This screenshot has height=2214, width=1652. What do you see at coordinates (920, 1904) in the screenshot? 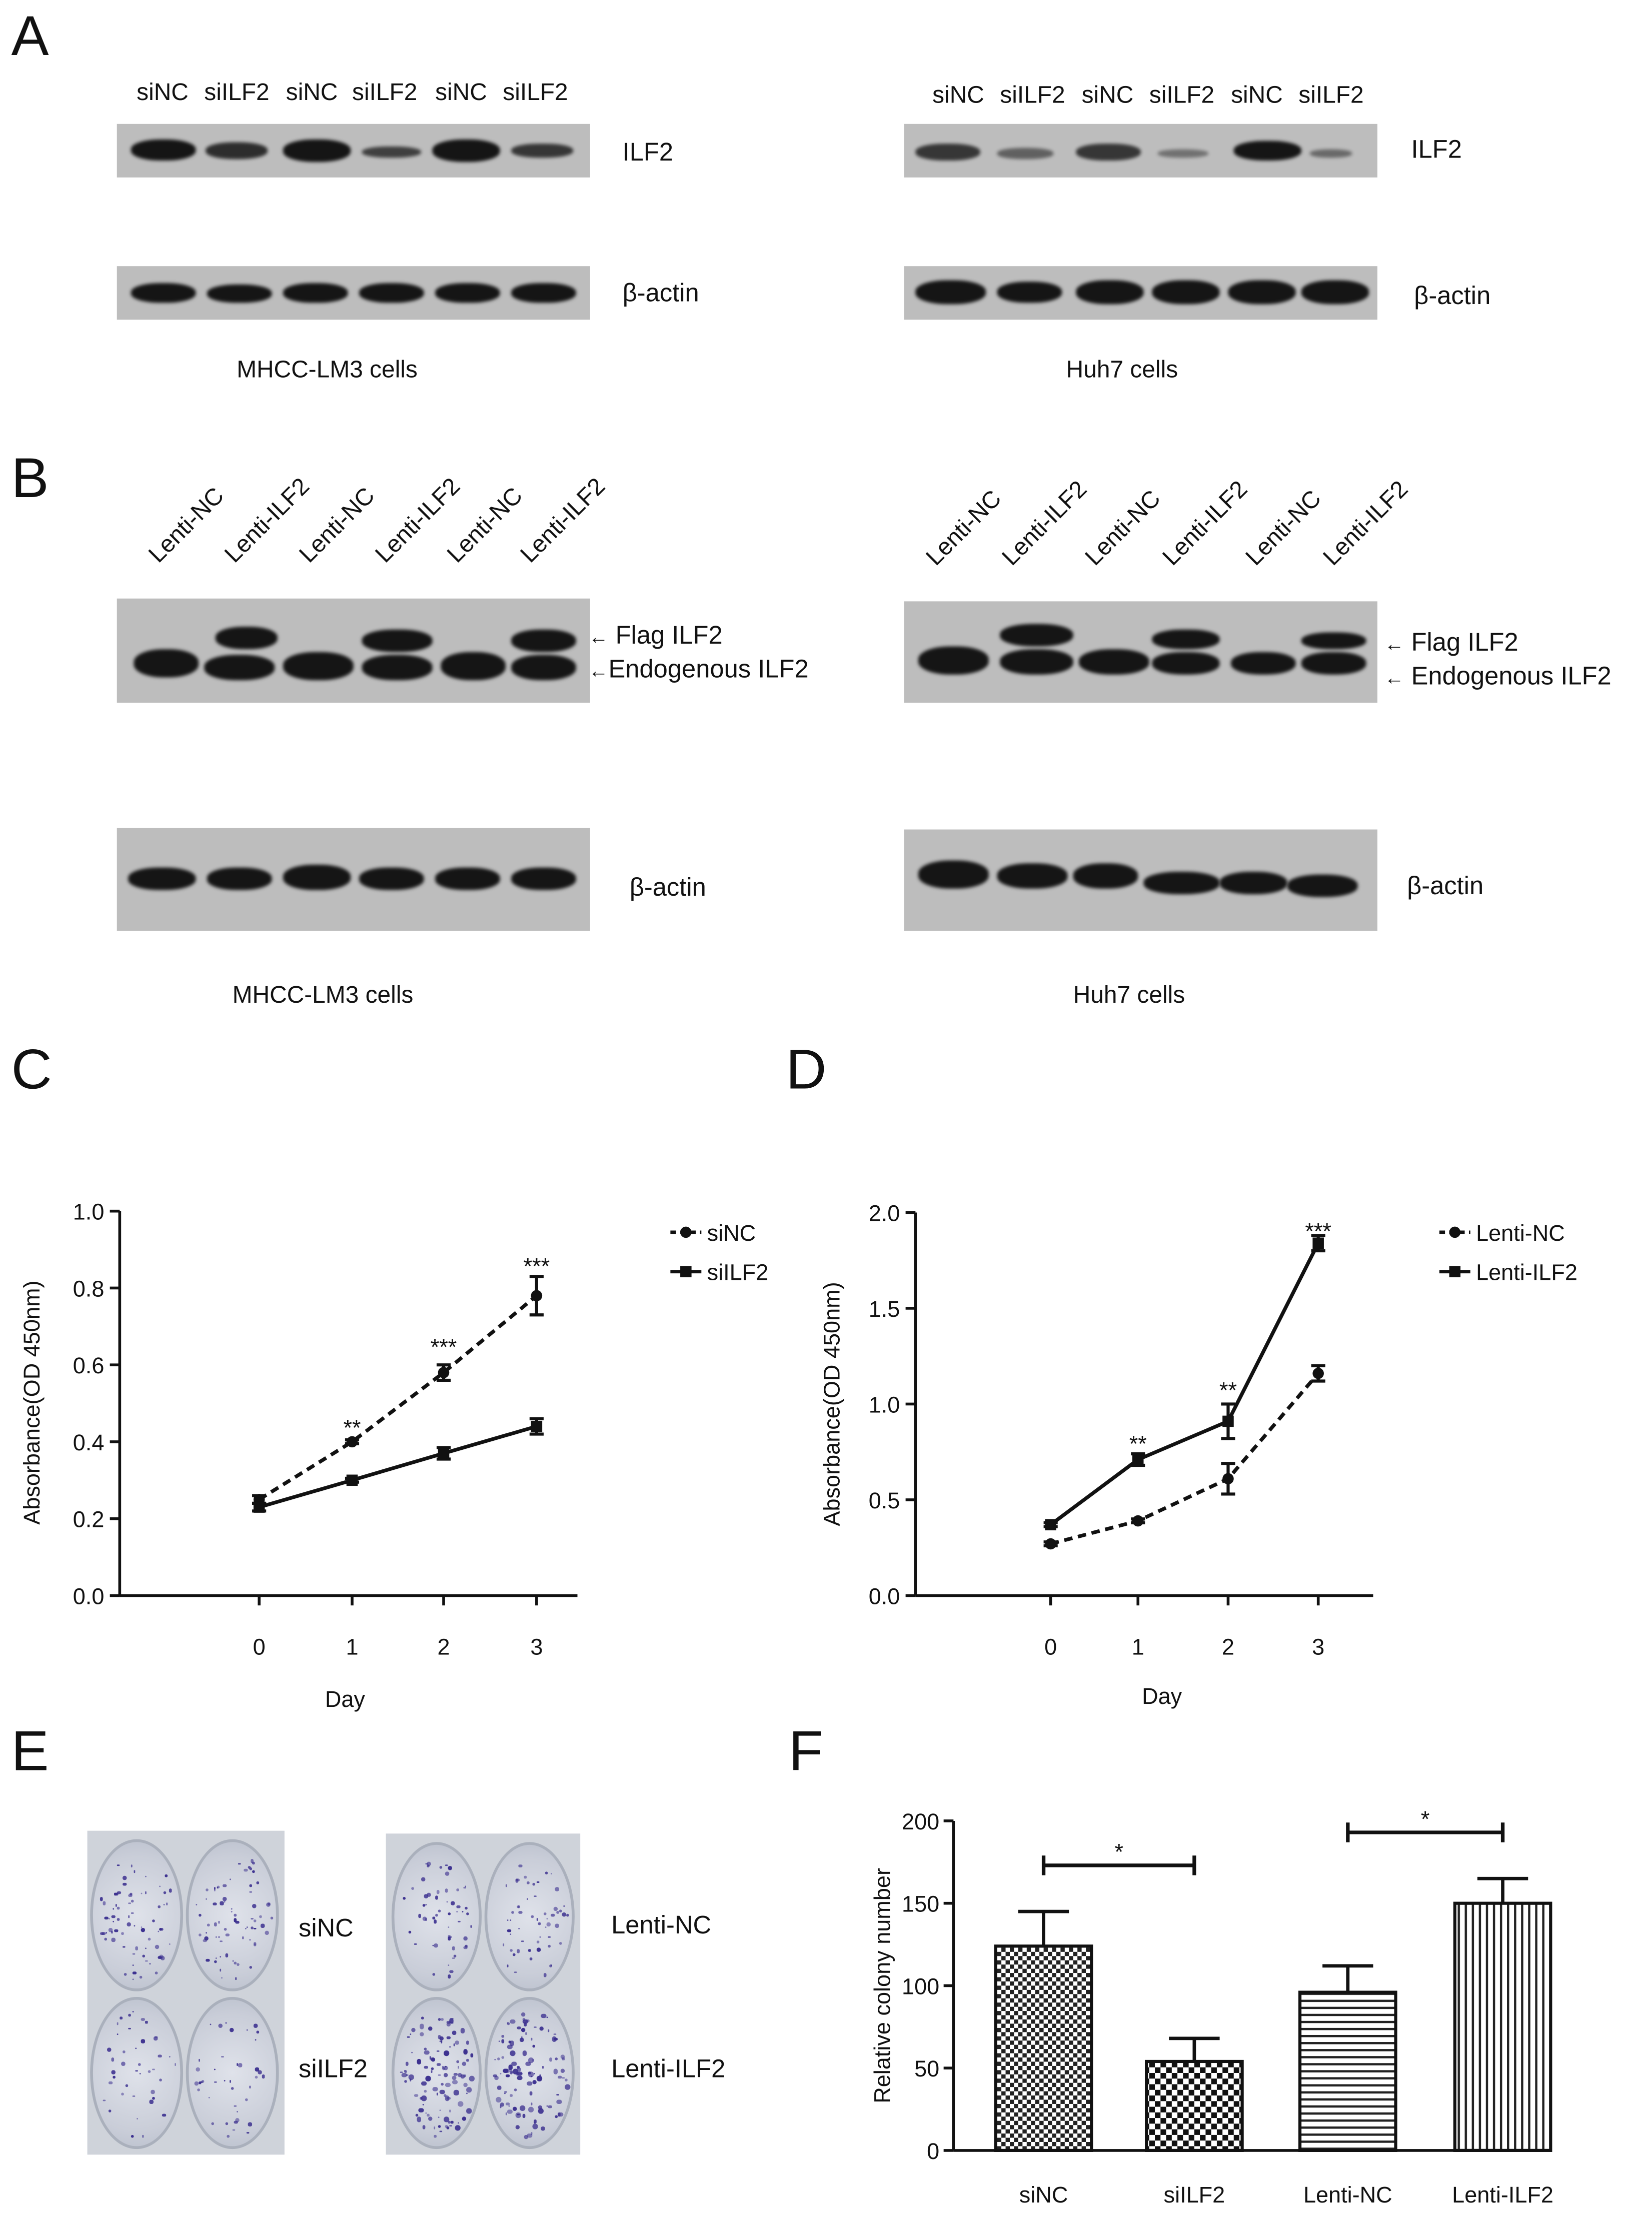
I see `y-tick-label: 150` at bounding box center [920, 1904].